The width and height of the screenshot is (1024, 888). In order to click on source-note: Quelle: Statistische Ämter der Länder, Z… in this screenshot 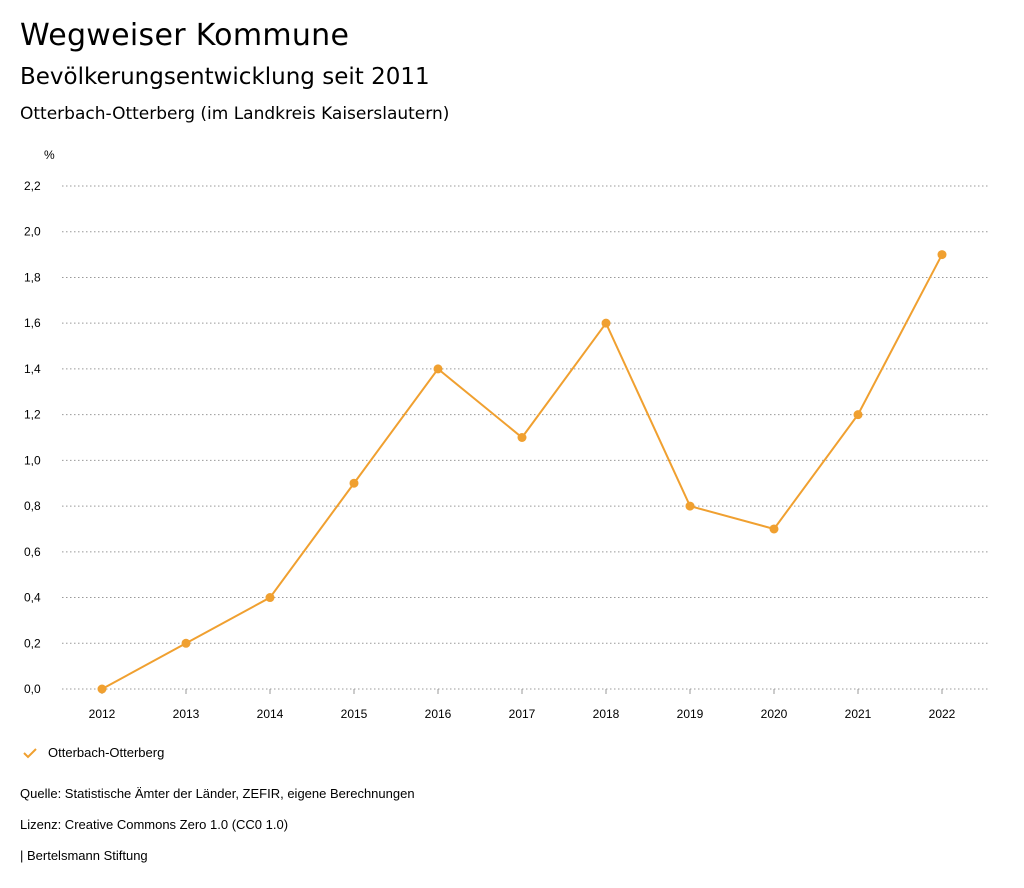, I will do `click(217, 793)`.